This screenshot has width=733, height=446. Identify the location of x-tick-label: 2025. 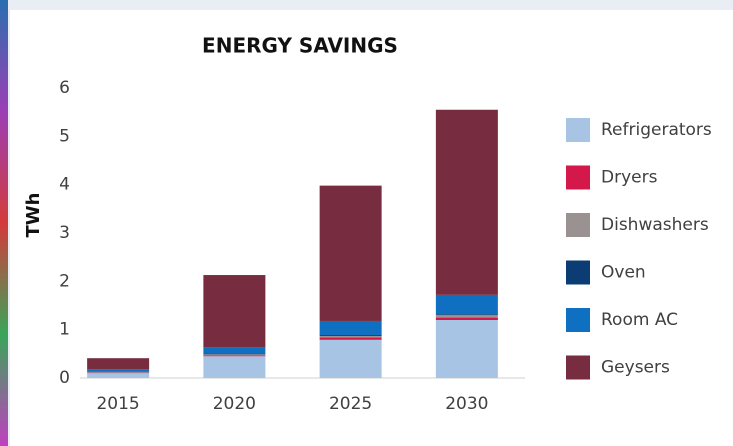
(350, 404).